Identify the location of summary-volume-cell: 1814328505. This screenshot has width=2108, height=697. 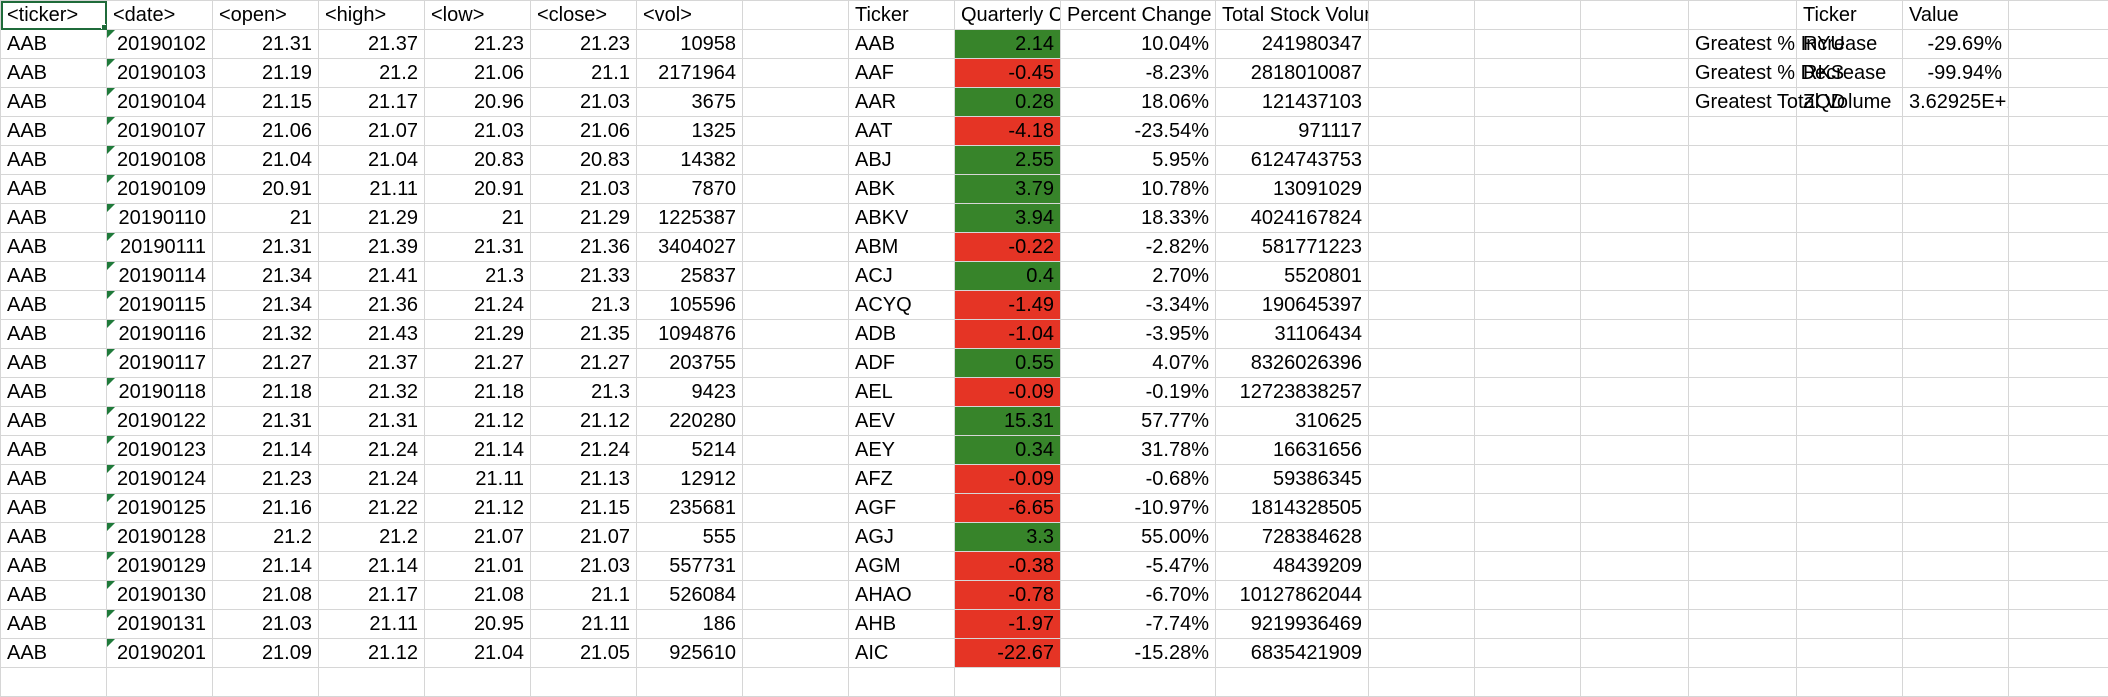
(1292, 508).